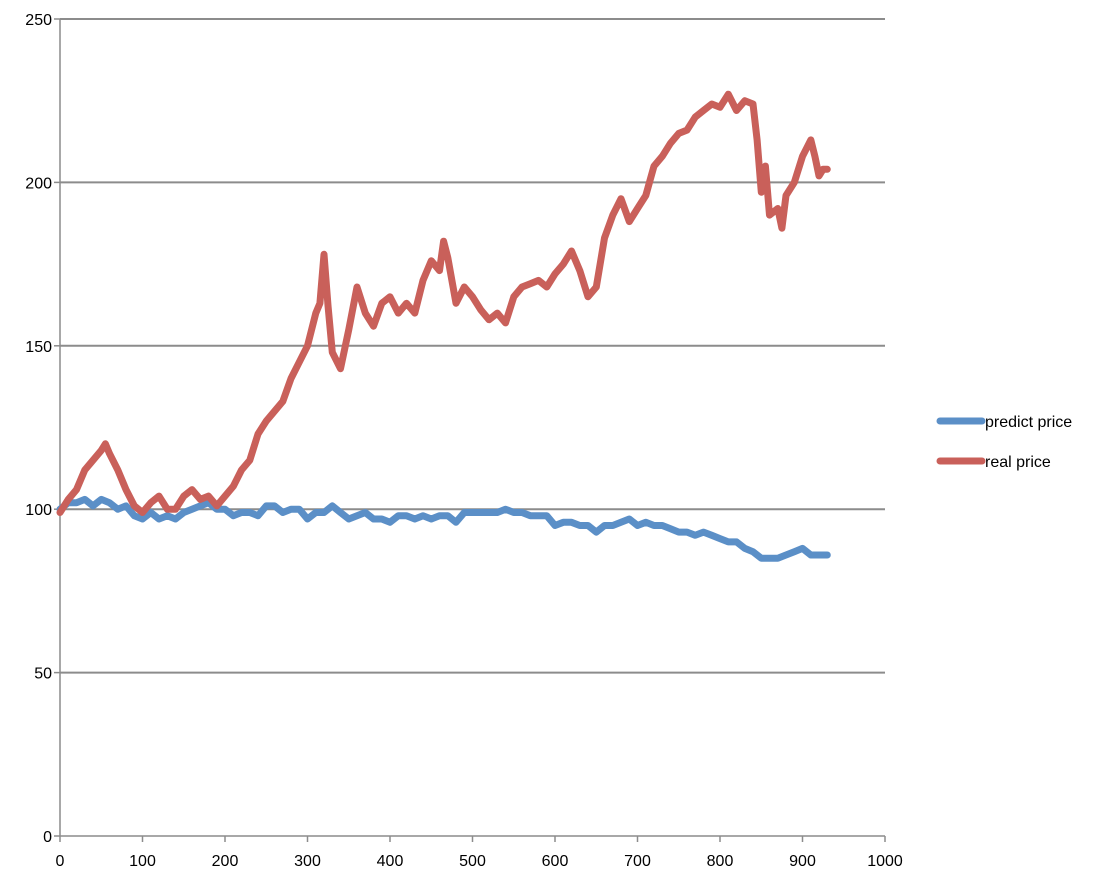 The image size is (1102, 891). Describe the element at coordinates (1028, 422) in the screenshot. I see `legend-label-predict-price: predict price` at that location.